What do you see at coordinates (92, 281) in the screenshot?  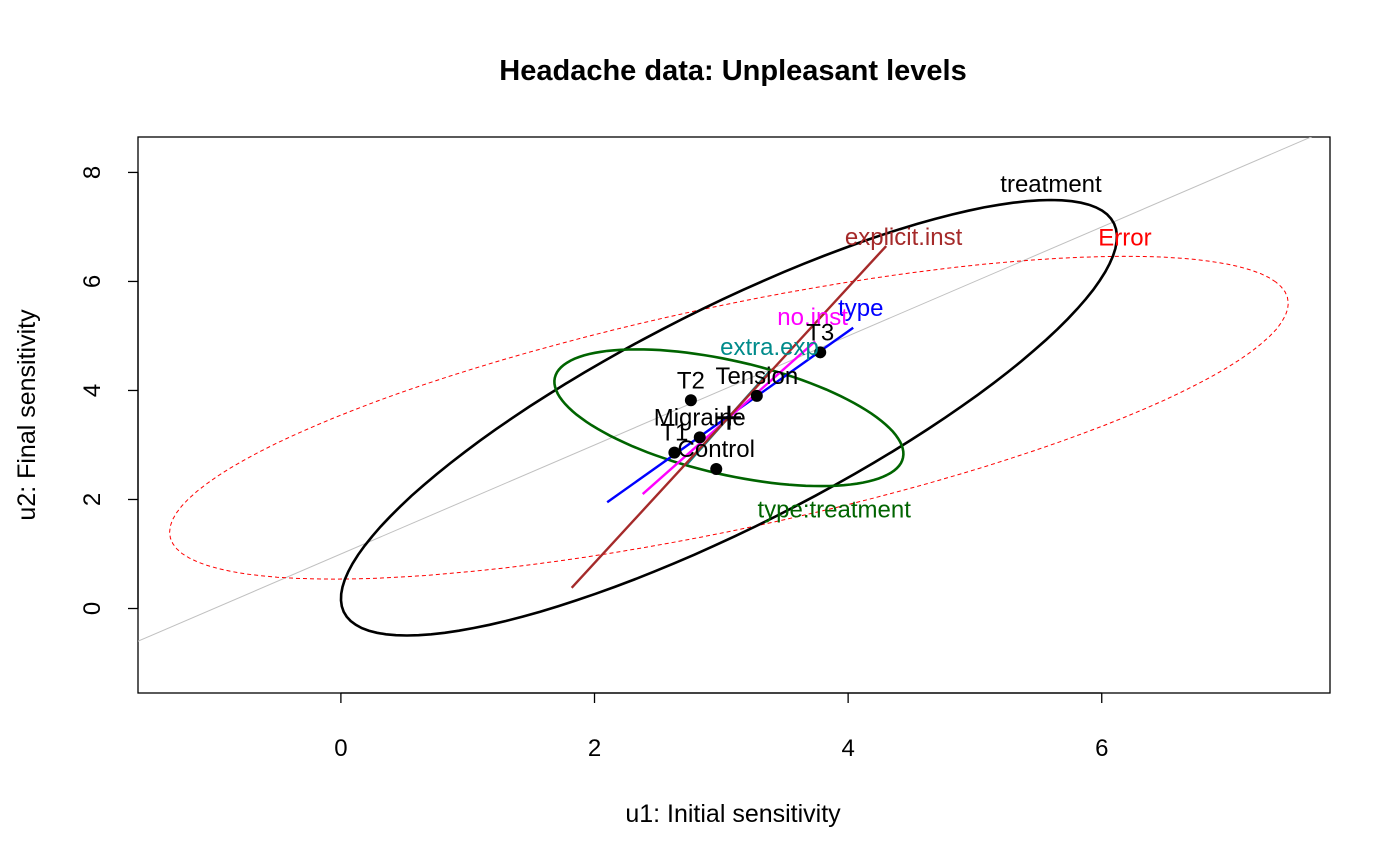 I see `y-tick-label: 6` at bounding box center [92, 281].